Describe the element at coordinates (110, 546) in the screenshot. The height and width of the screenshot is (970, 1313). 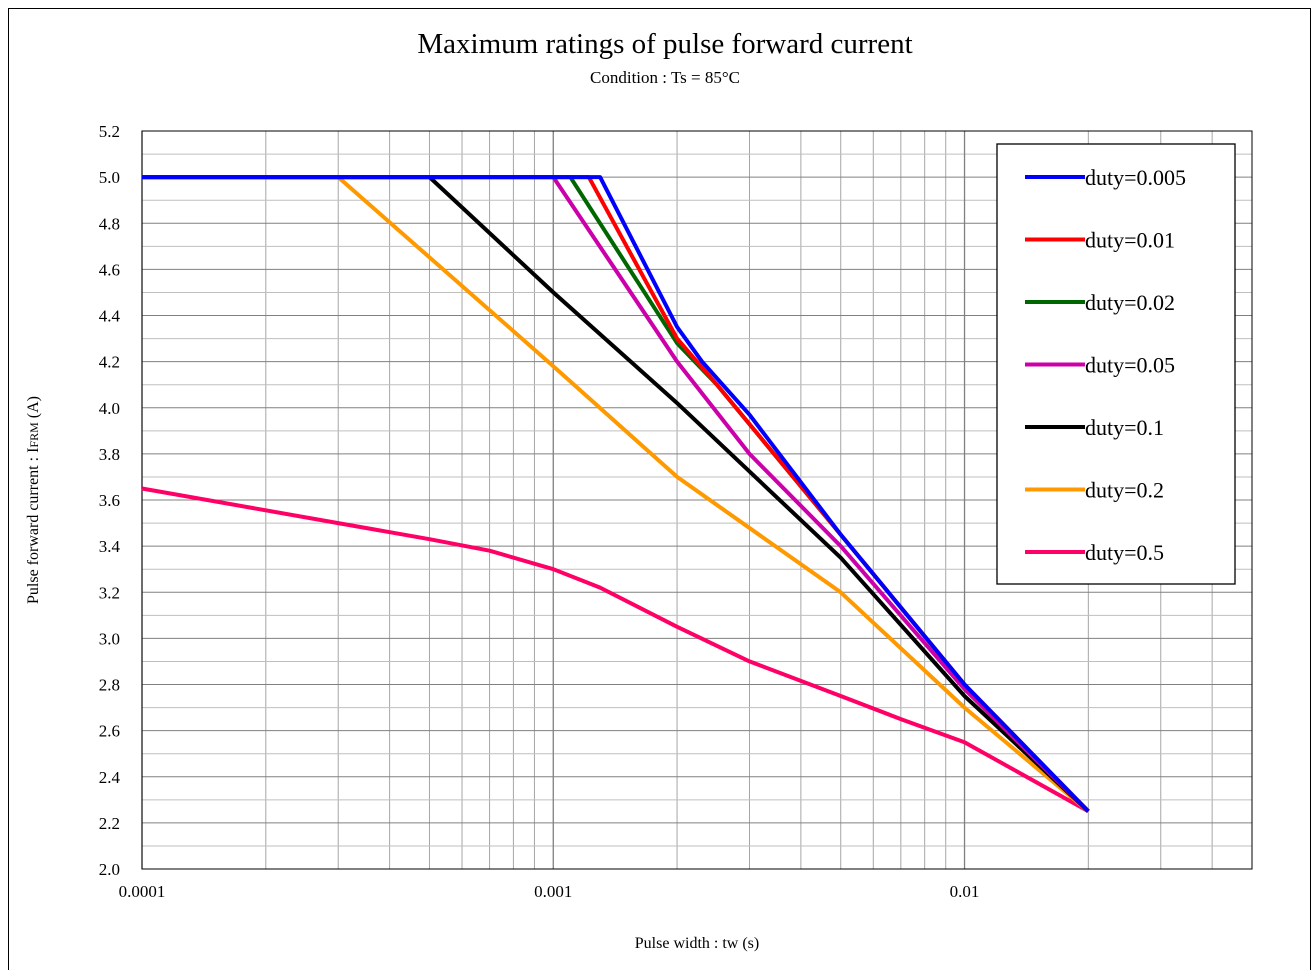
I see `y-tick-label: 3.4` at that location.